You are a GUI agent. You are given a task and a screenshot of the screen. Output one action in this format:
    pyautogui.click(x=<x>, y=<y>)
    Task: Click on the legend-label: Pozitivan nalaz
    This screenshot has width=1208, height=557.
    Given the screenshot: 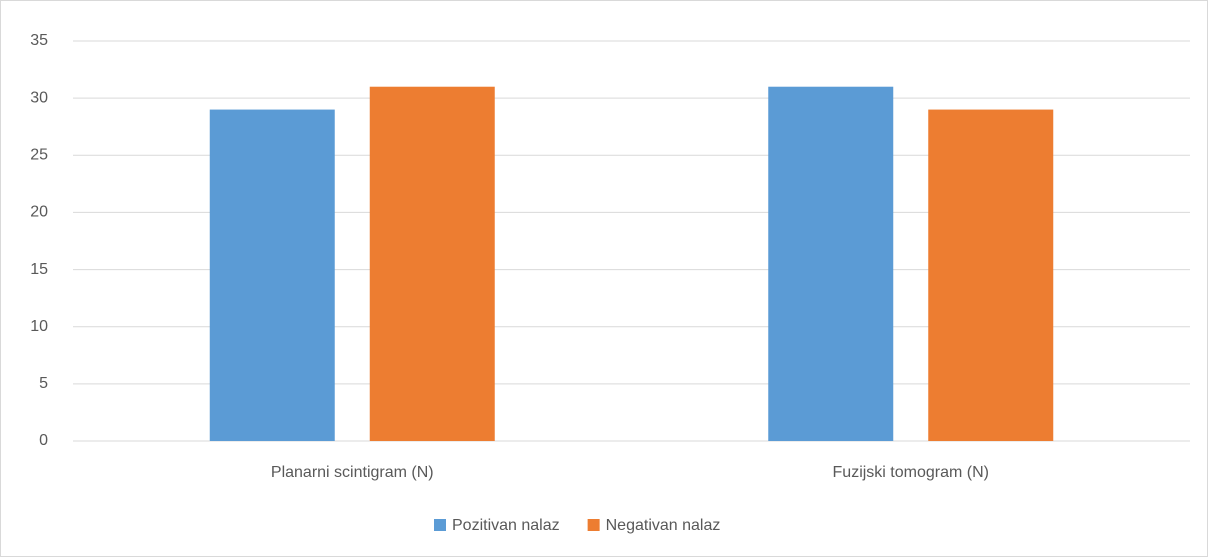 What is the action you would take?
    pyautogui.click(x=506, y=525)
    